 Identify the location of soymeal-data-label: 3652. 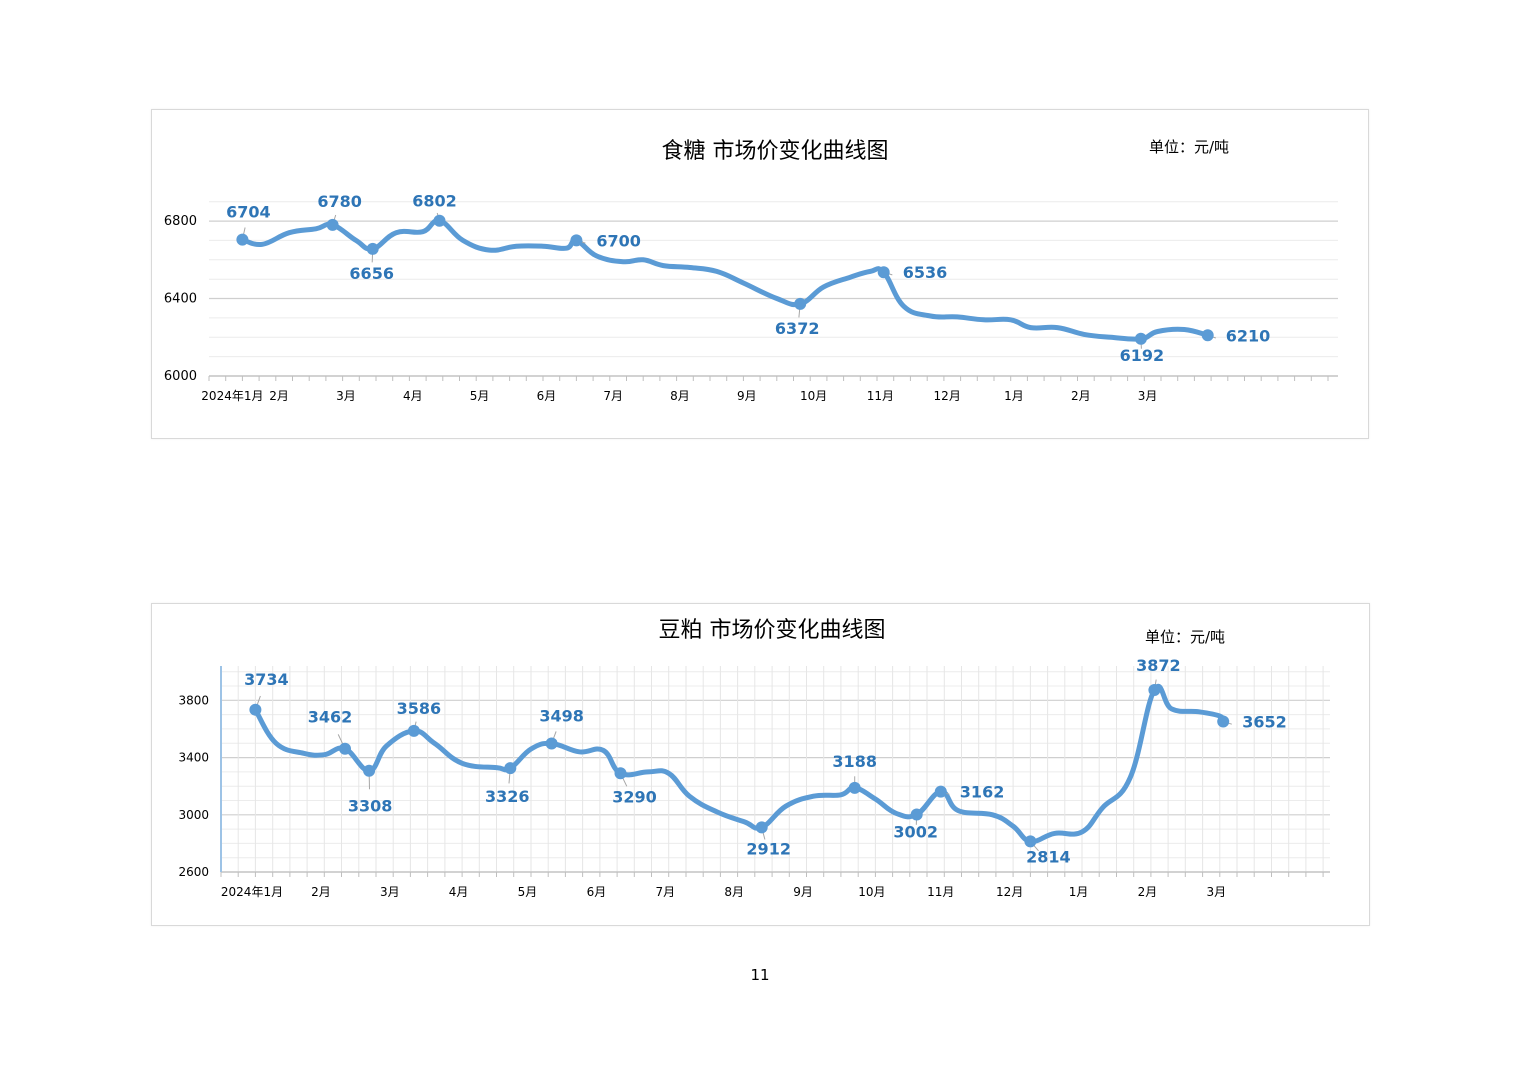
(1264, 722).